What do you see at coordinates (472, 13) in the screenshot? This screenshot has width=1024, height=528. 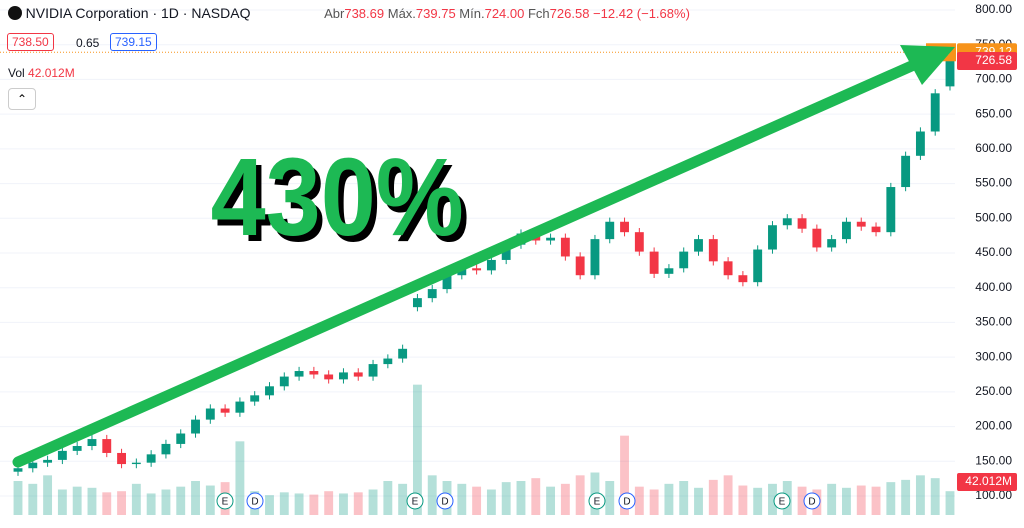 I see `low-label: Mín.` at bounding box center [472, 13].